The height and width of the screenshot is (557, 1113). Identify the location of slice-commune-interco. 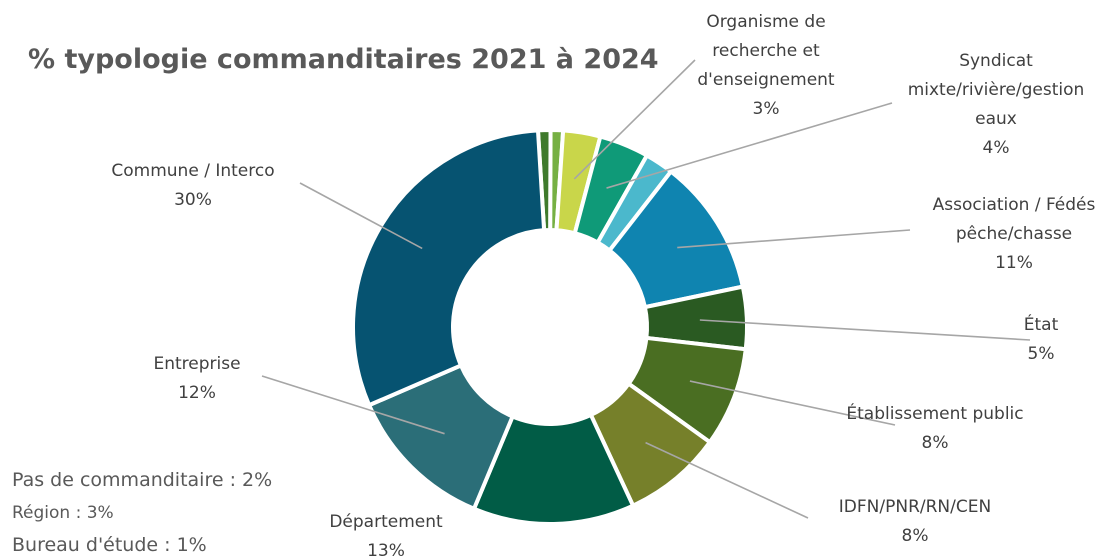
(449, 268).